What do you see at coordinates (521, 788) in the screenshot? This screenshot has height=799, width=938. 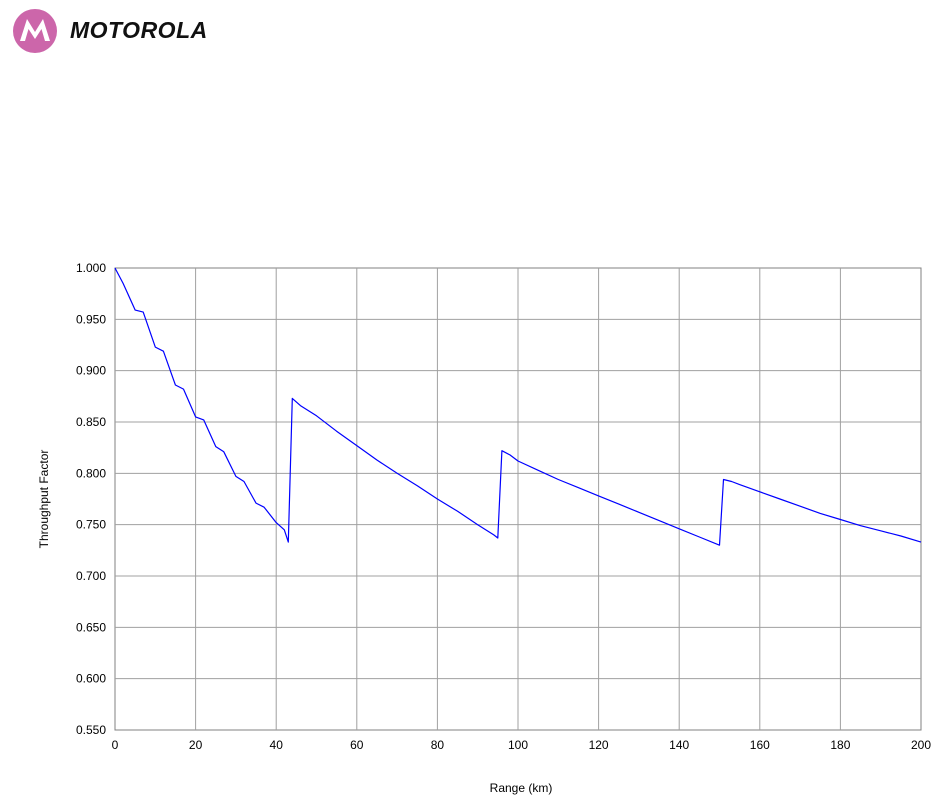 I see `x-axis-label: Range (km)` at bounding box center [521, 788].